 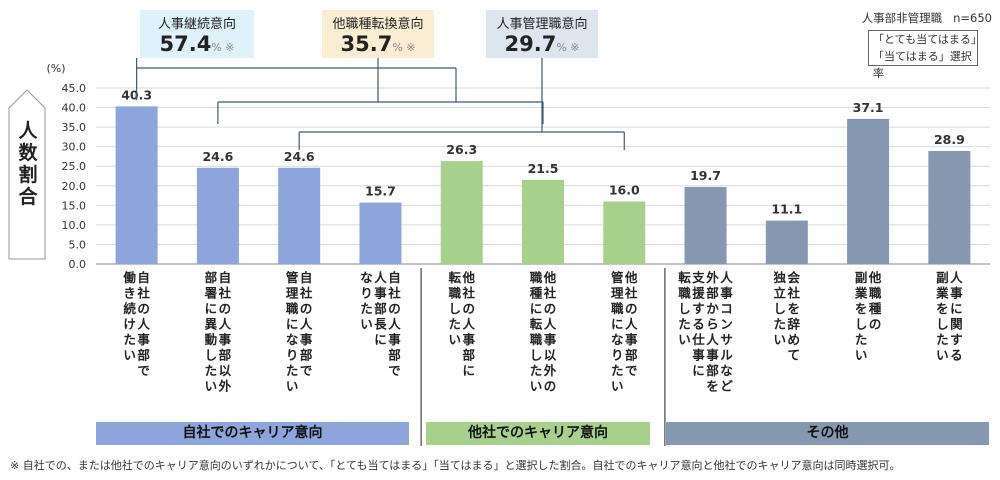 What do you see at coordinates (868, 107) in the screenshot?
I see `bar-value-label: 37.1` at bounding box center [868, 107].